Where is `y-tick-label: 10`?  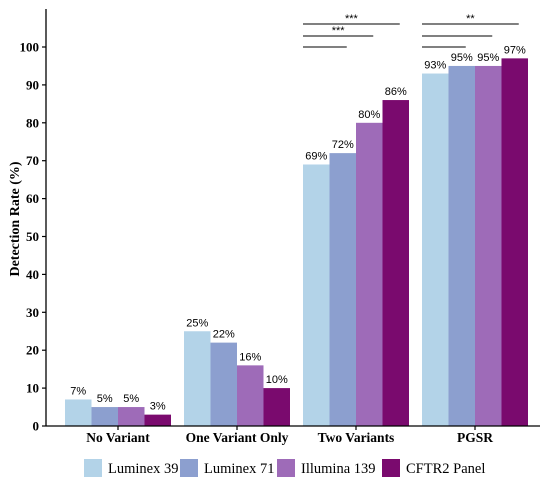
y-tick-label: 10 is located at coordinates (32, 388).